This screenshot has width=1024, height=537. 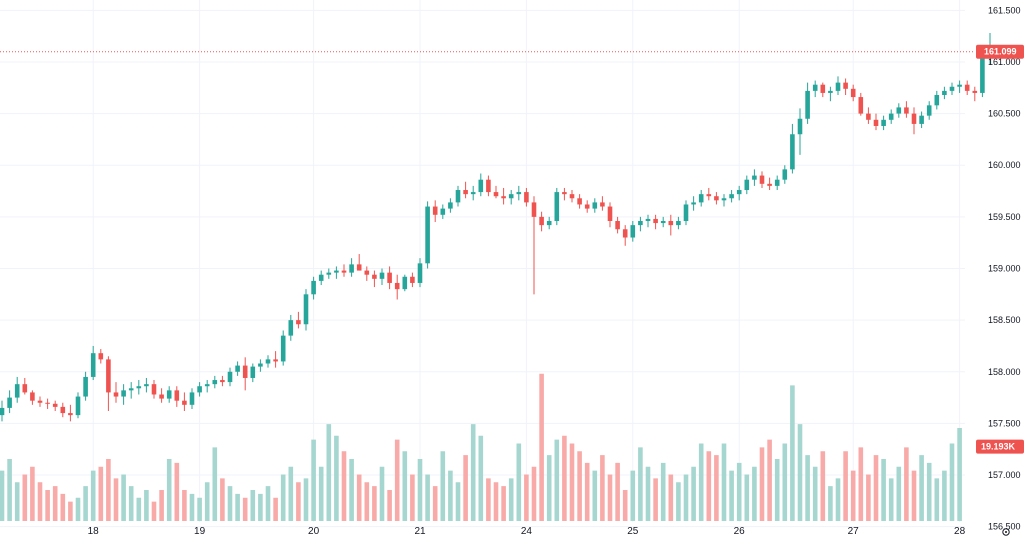 What do you see at coordinates (420, 531) in the screenshot?
I see `x-tick-label: 21` at bounding box center [420, 531].